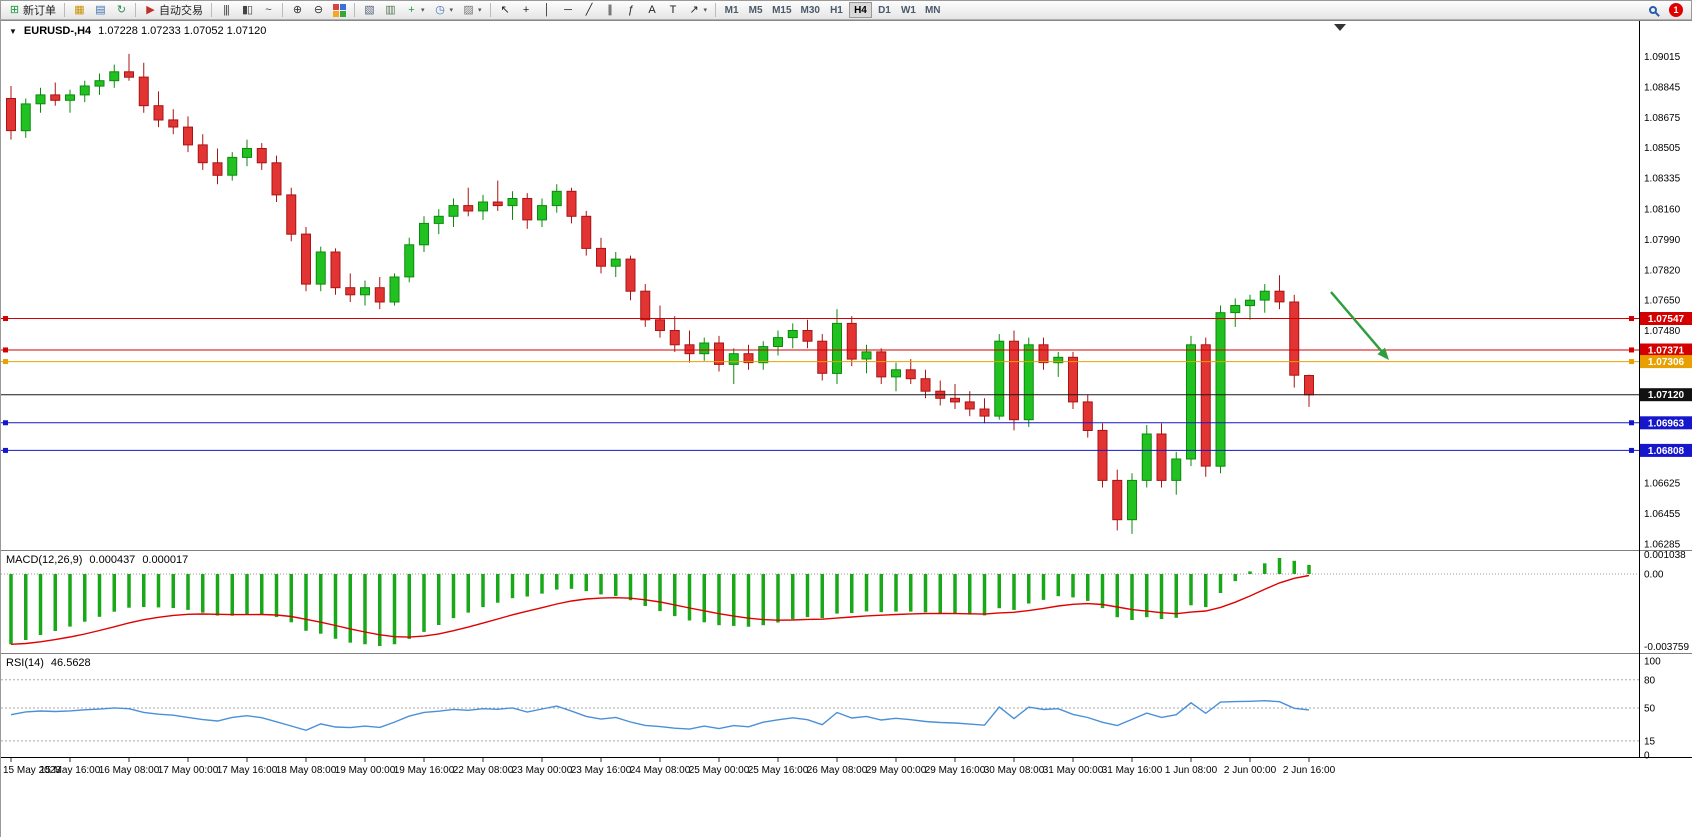  Describe the element at coordinates (390, 10) in the screenshot. I see `data-window-button: ▥` at that location.